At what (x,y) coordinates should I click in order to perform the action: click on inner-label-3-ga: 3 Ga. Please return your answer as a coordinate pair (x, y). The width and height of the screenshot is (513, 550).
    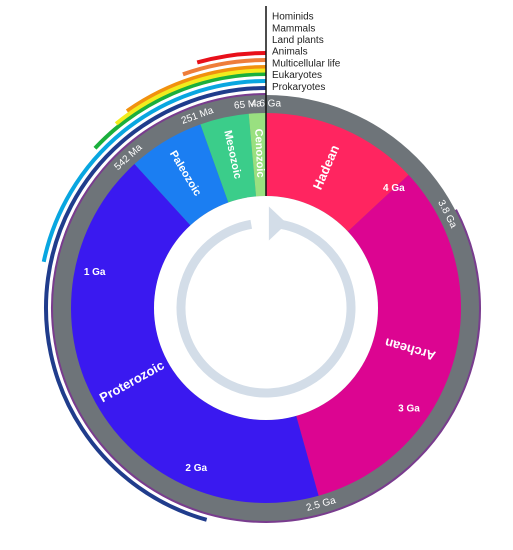
    Looking at the image, I should click on (409, 409).